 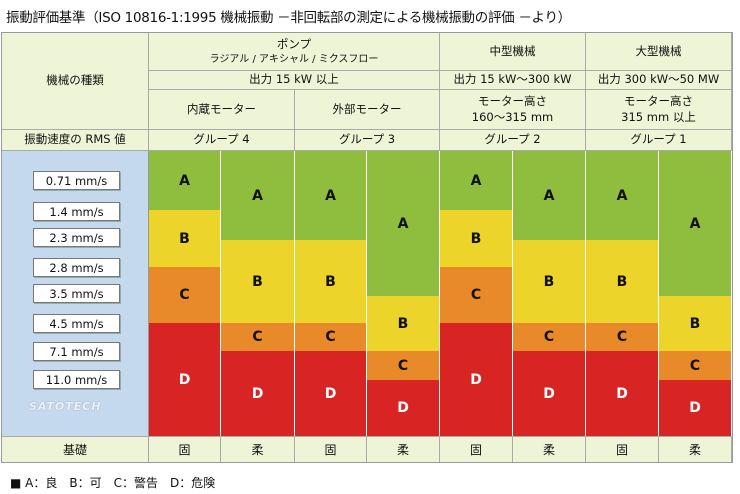 I want to click on medium-machine-header: 中型機械, so click(x=513, y=52).